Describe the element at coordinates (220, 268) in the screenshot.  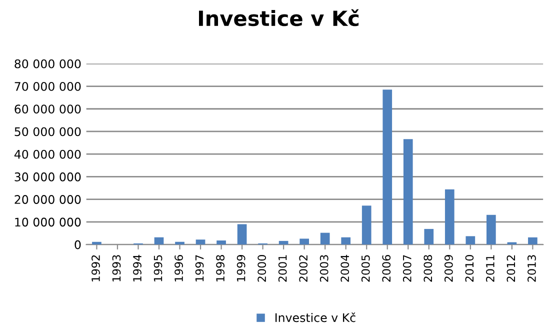
I see `x-tick-label: 1998` at that location.